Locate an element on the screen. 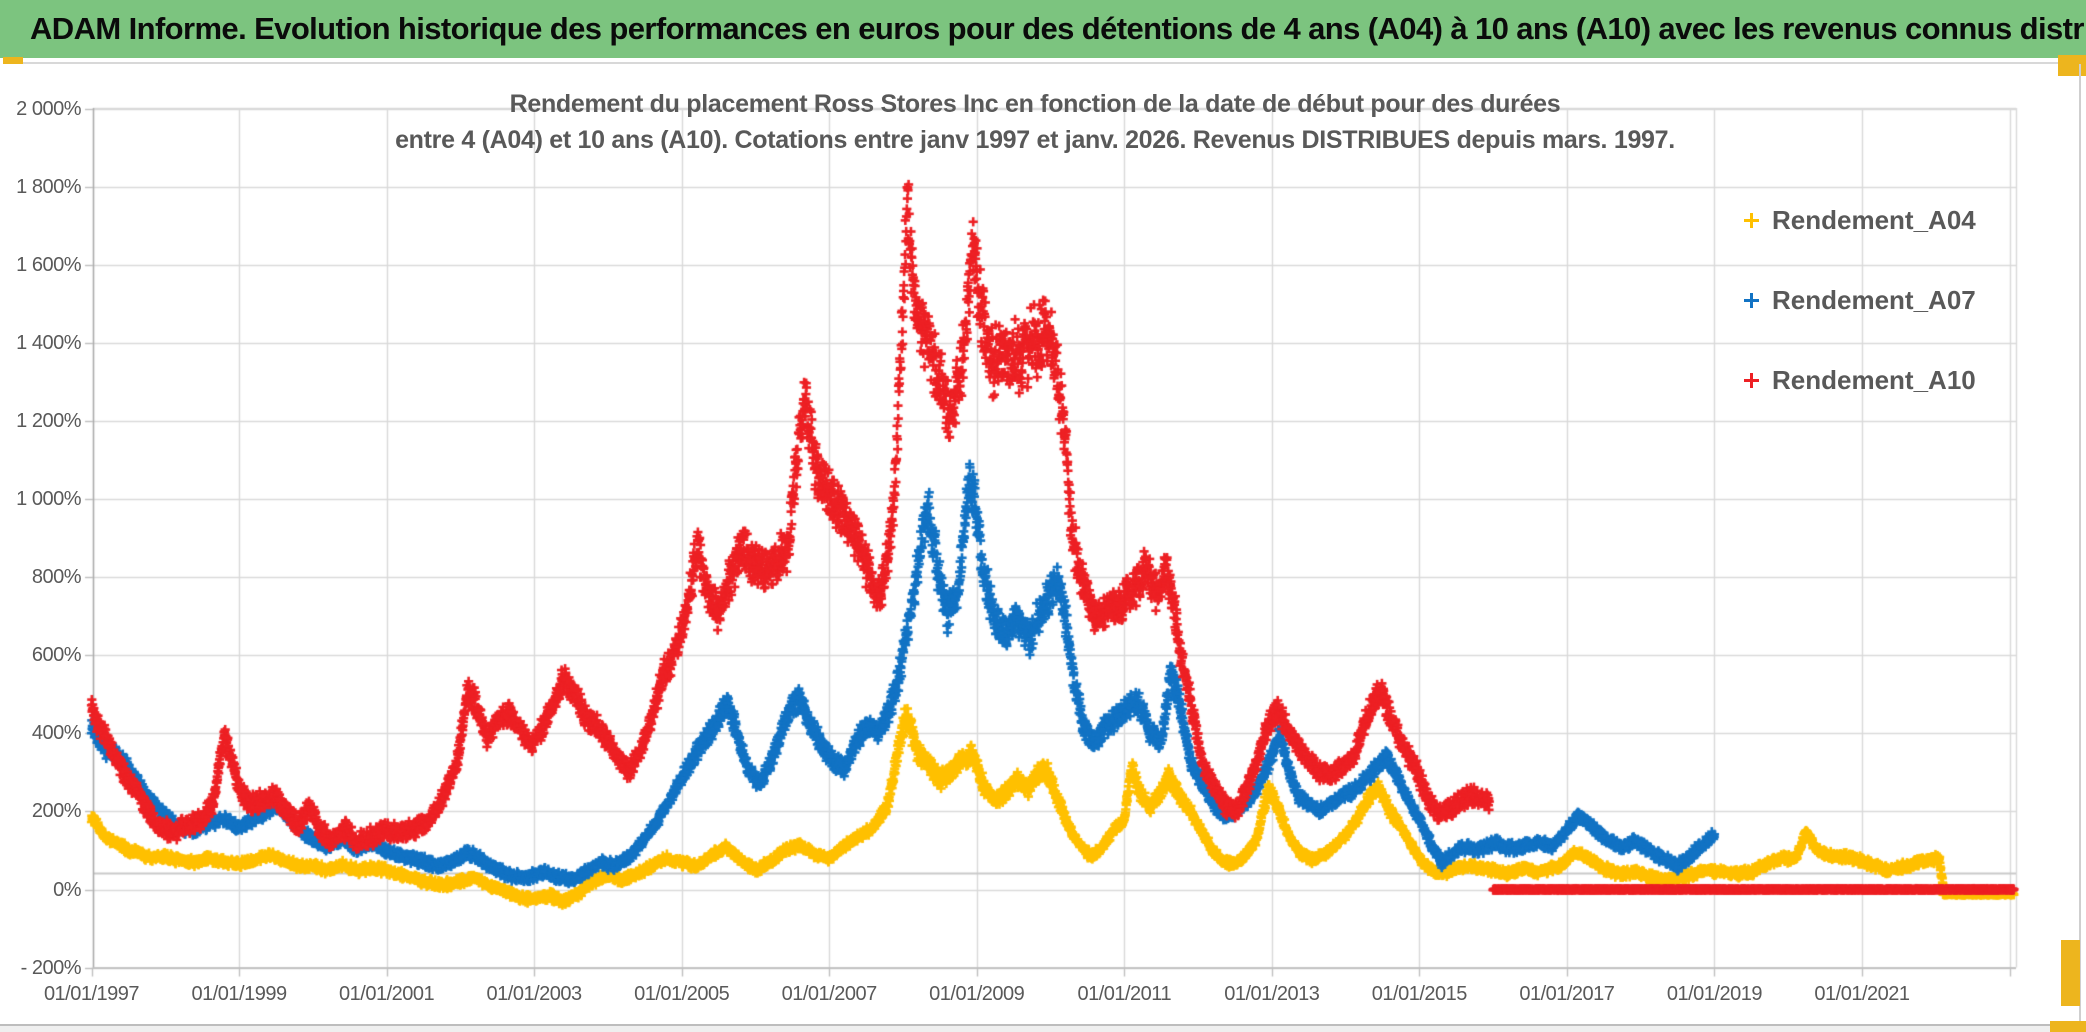  x-tick-label: 01/01/2009 is located at coordinates (977, 994).